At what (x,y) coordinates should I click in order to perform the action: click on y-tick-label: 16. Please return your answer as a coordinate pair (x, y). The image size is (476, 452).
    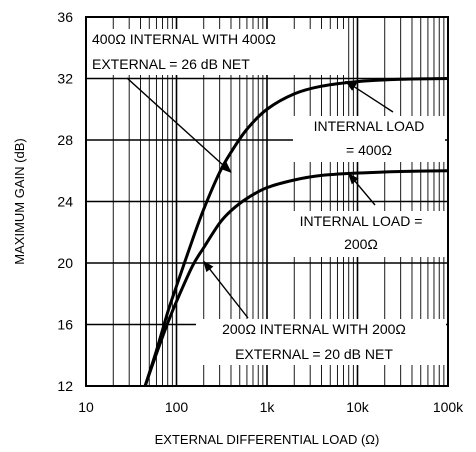
    Looking at the image, I should click on (65, 325).